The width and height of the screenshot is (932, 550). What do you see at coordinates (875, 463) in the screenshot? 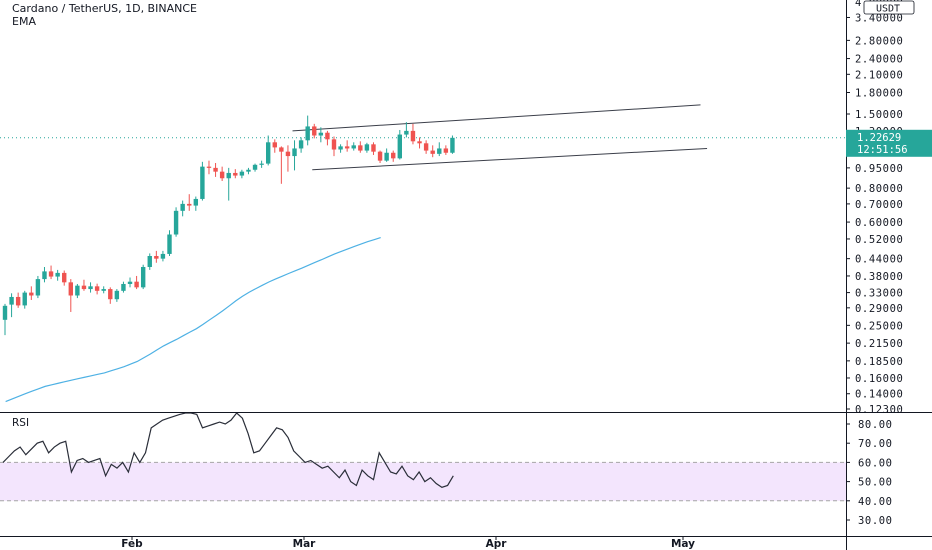
I see `rsi-tick-label: 60.00` at bounding box center [875, 463].